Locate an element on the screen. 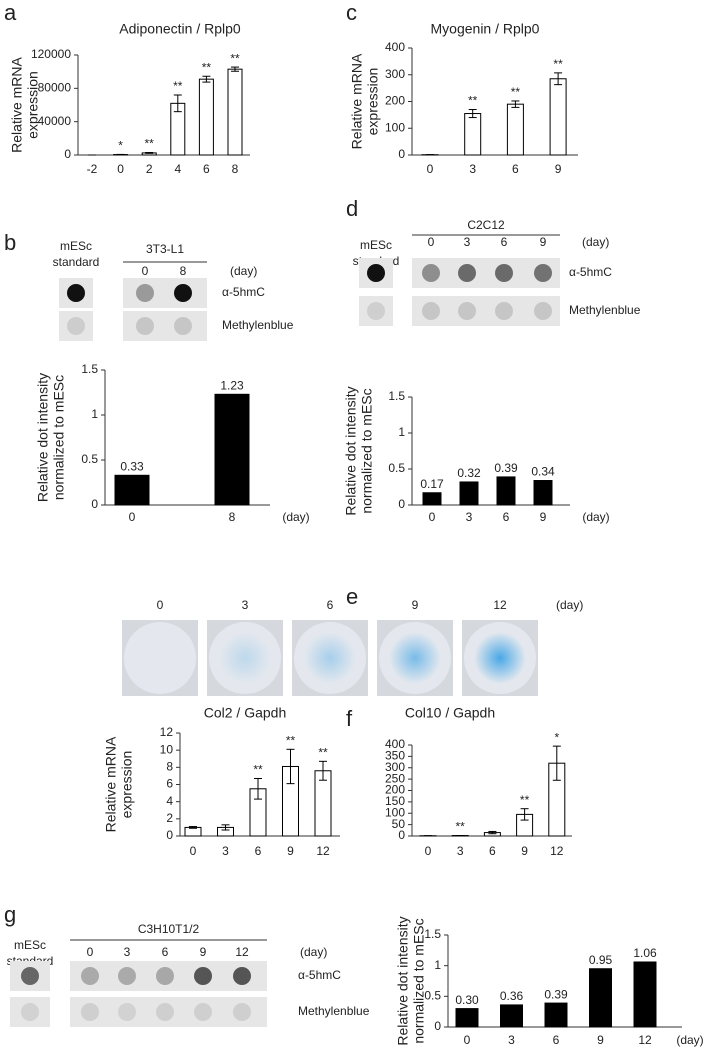 This screenshot has height=1055, width=708. group-label: C3H10T1/2 is located at coordinates (169, 929).